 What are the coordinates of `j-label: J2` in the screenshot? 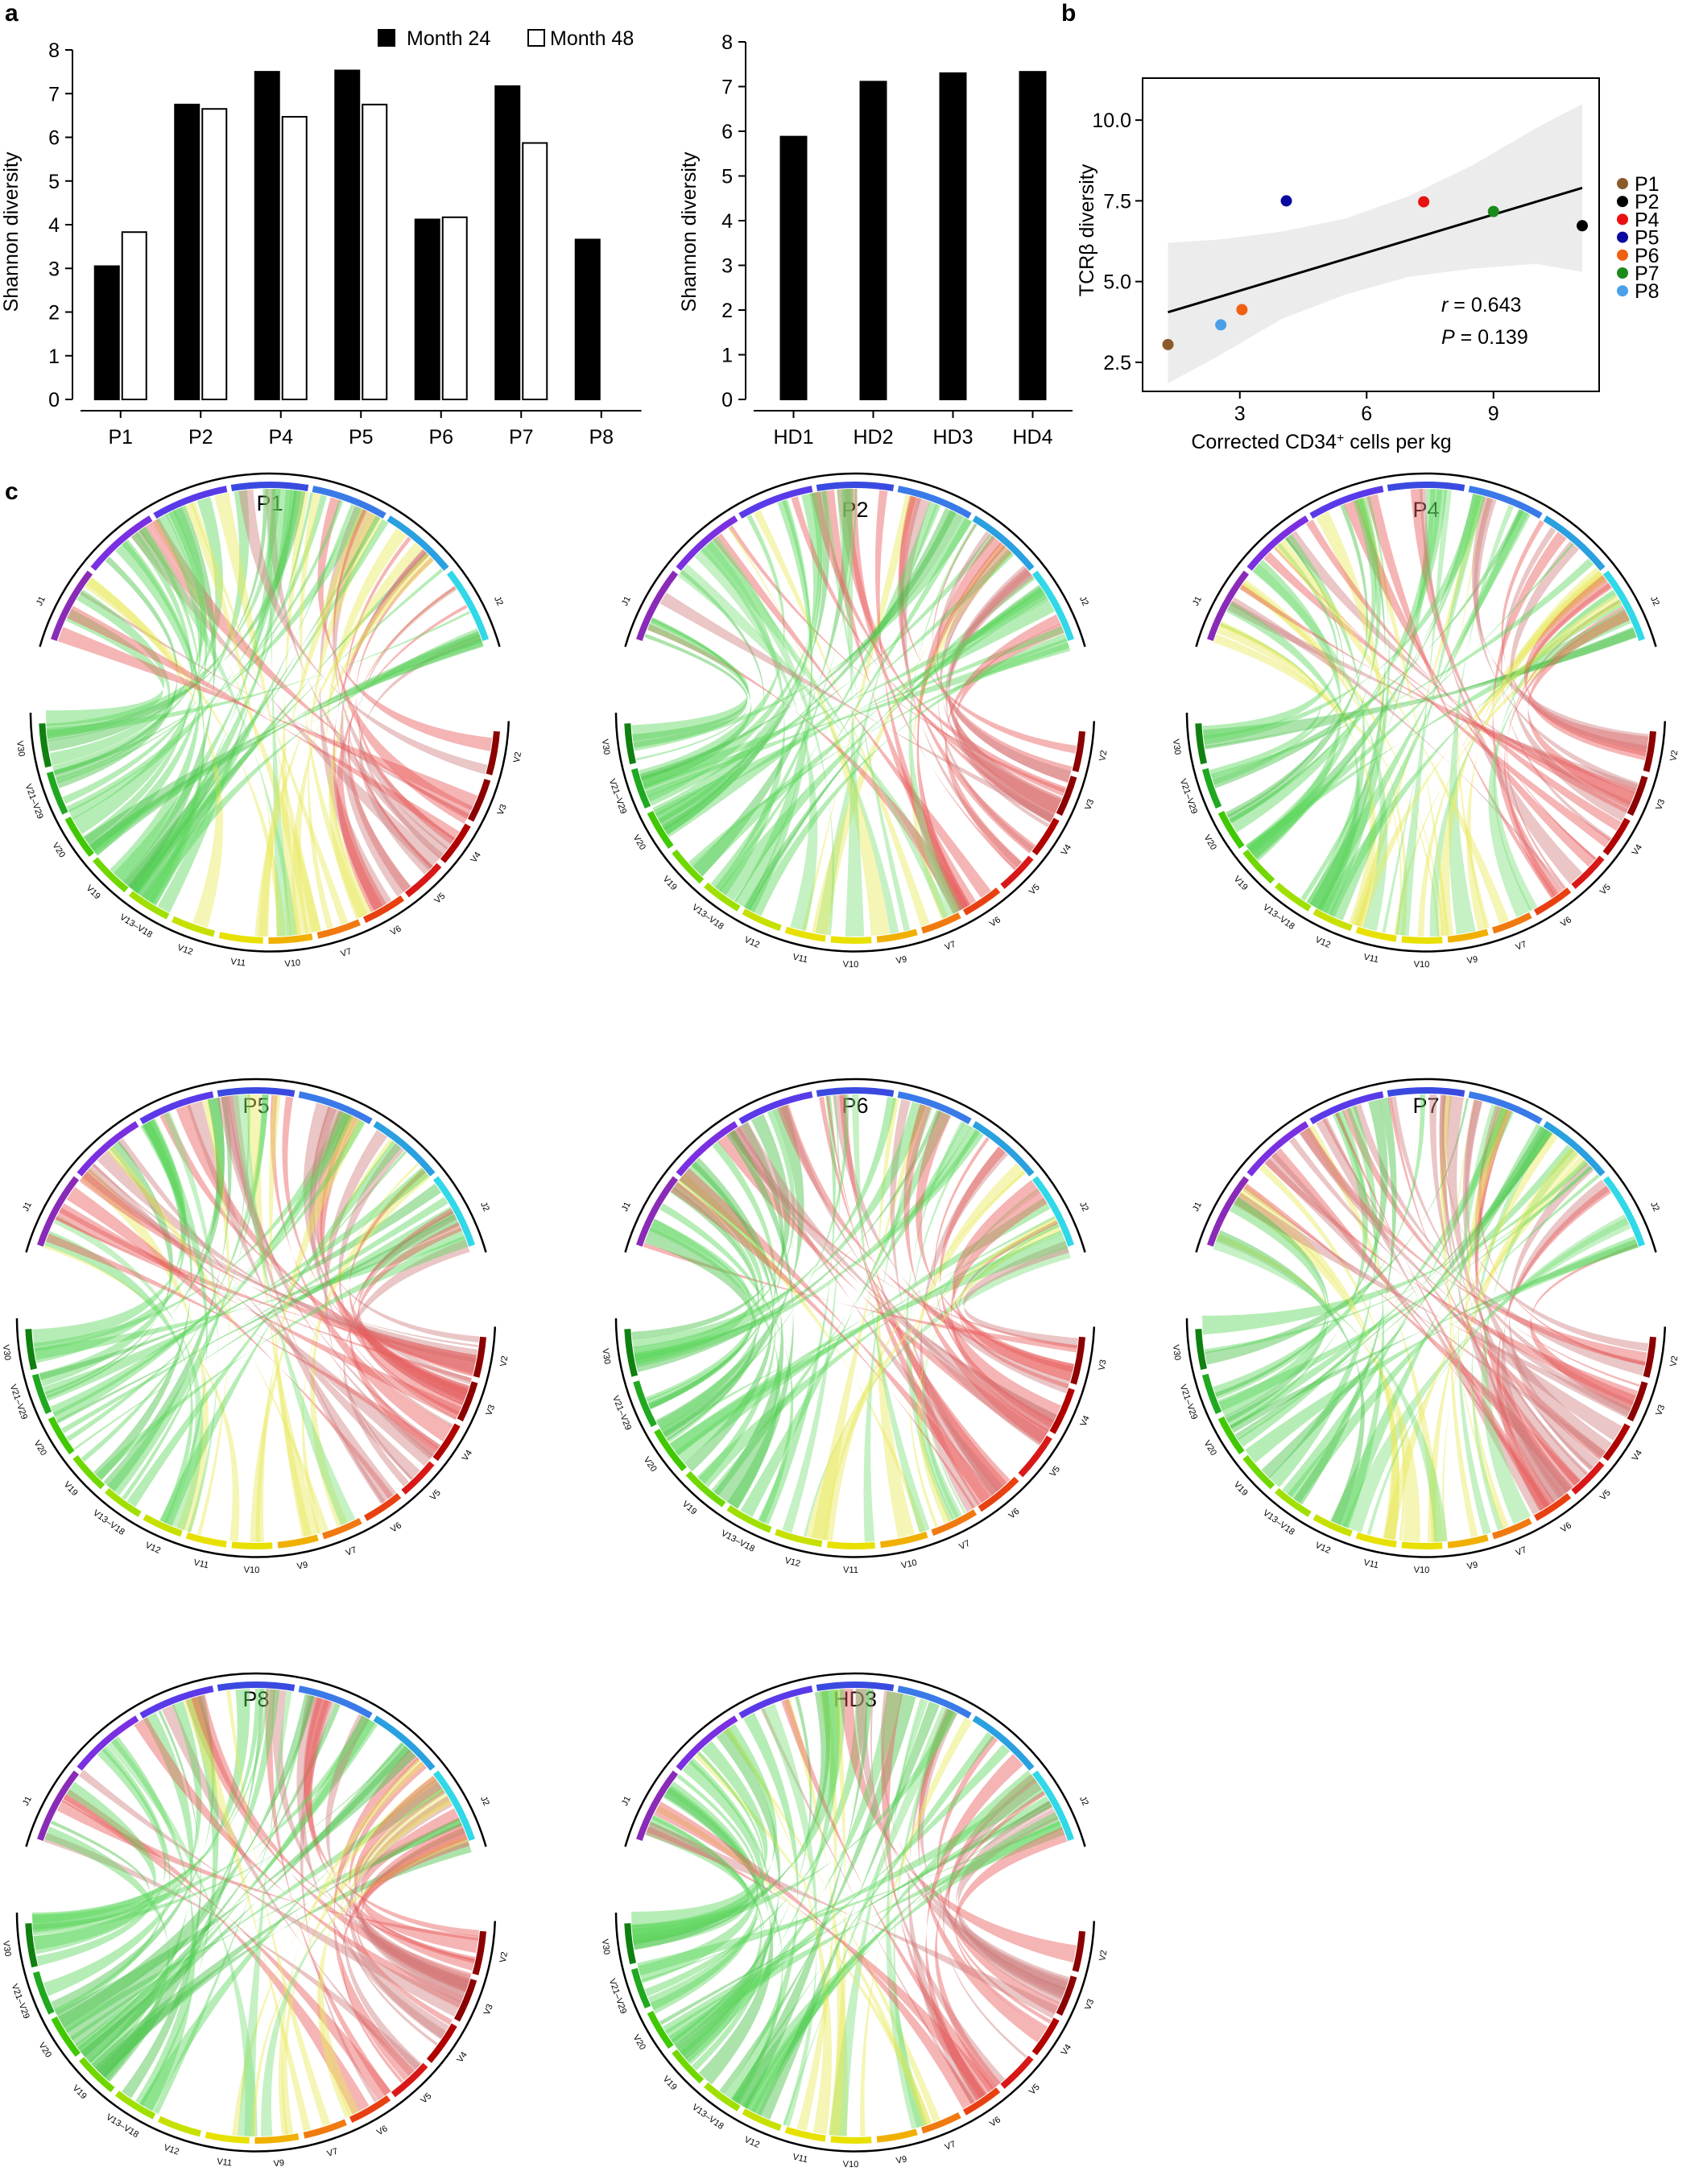 It's located at (499, 602).